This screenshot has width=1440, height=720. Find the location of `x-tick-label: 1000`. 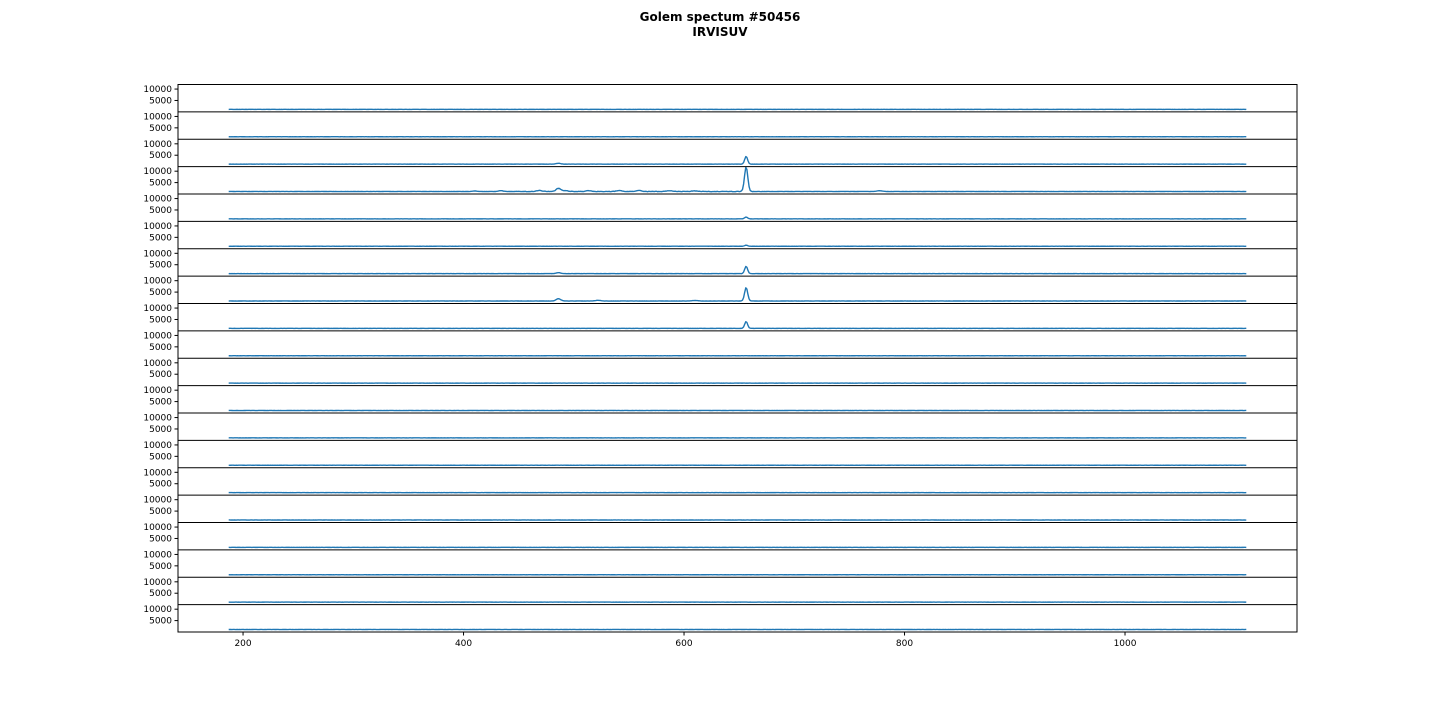

x-tick-label: 1000 is located at coordinates (1125, 644).